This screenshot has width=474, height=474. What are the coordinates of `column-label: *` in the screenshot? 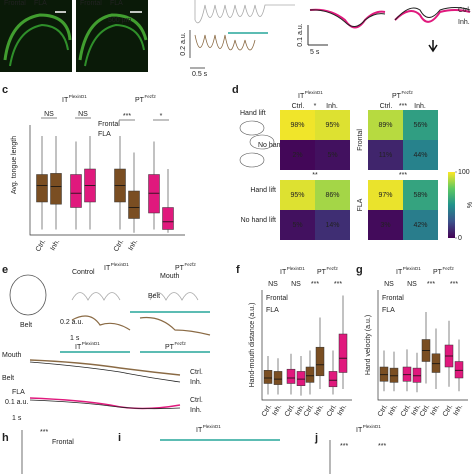 It's located at (315, 106).